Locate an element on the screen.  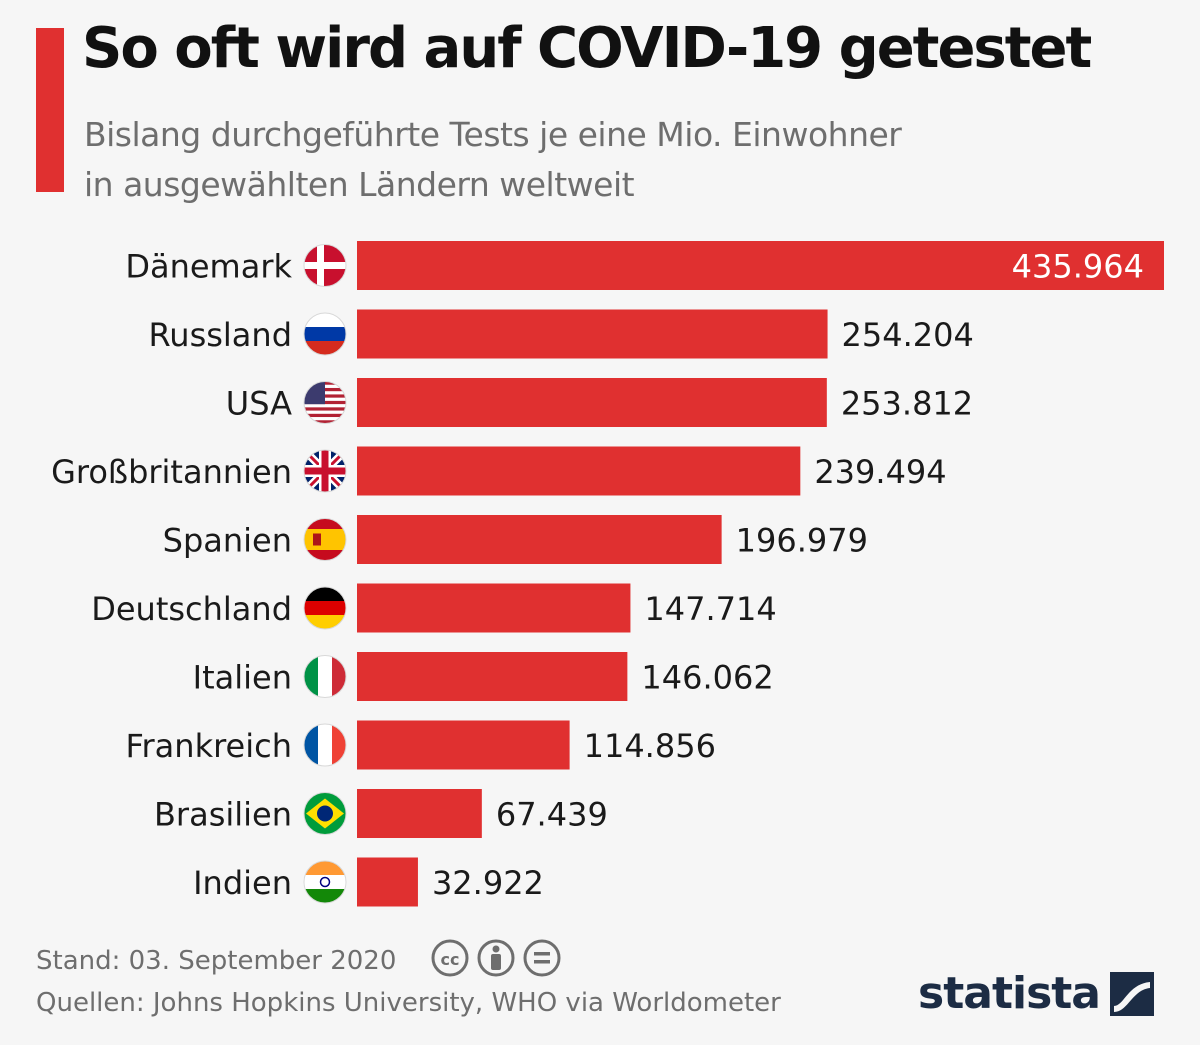
value-label: 239.494 is located at coordinates (880, 472).